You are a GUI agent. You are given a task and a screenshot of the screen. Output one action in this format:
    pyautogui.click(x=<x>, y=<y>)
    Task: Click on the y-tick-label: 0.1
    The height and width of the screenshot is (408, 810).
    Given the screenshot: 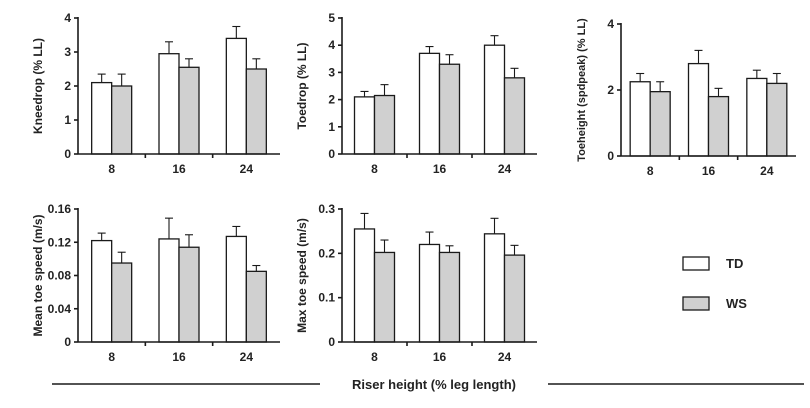 What is the action you would take?
    pyautogui.click(x=326, y=298)
    